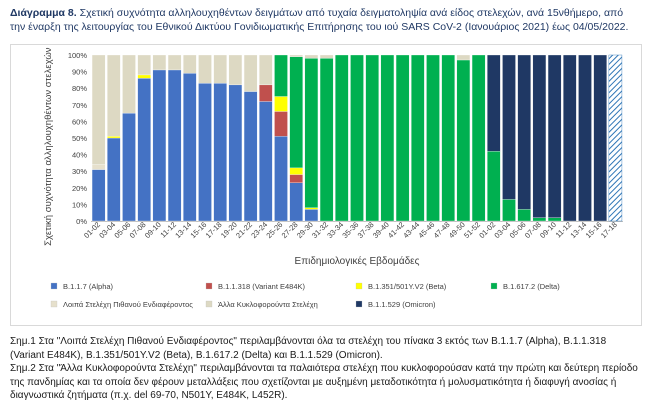 The image size is (650, 411). What do you see at coordinates (396, 230) in the screenshot?
I see `x-tick-label: 41-42` at bounding box center [396, 230].